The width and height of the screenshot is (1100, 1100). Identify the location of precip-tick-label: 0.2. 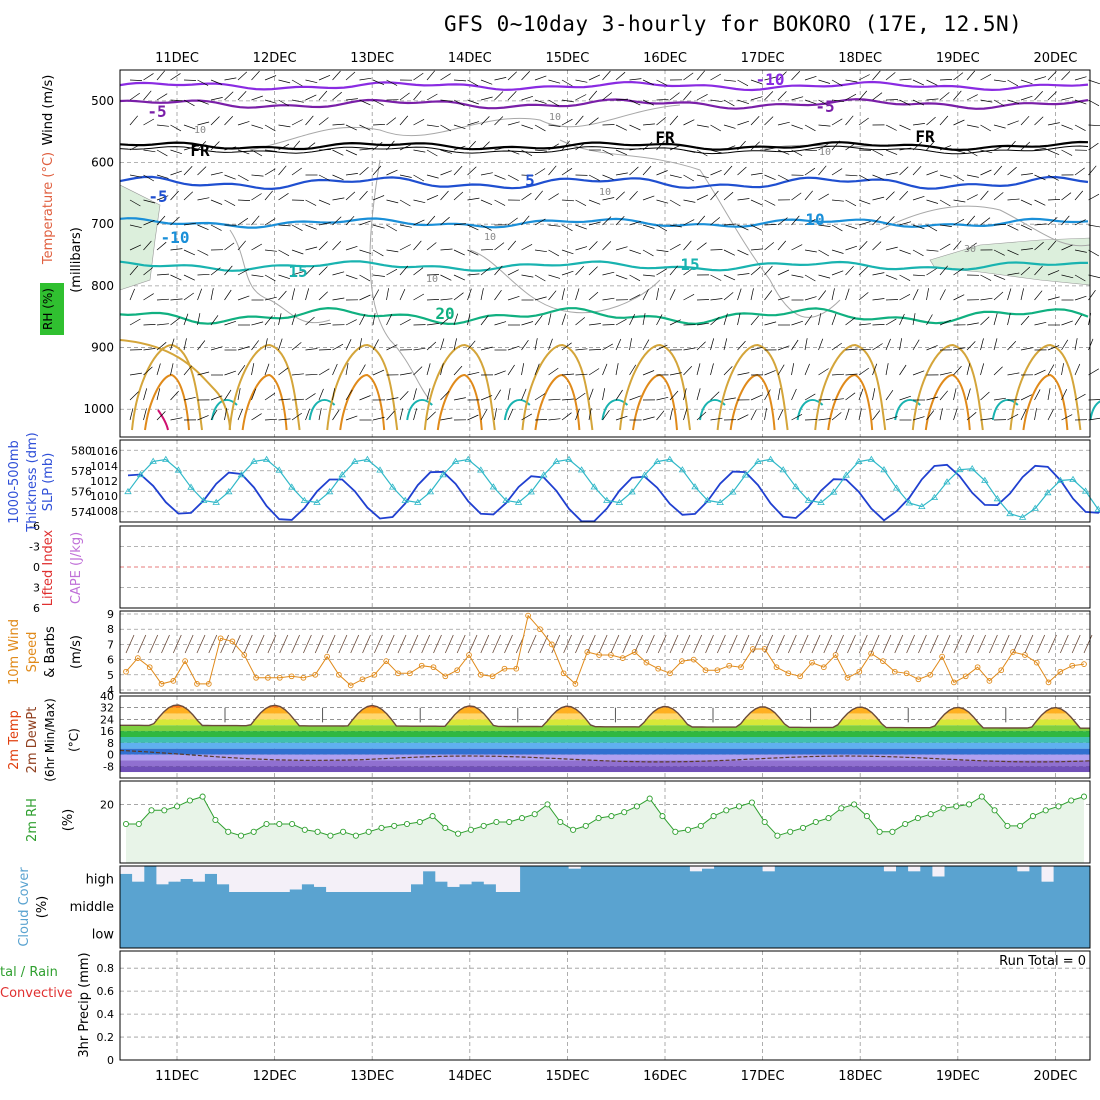
(106, 1037).